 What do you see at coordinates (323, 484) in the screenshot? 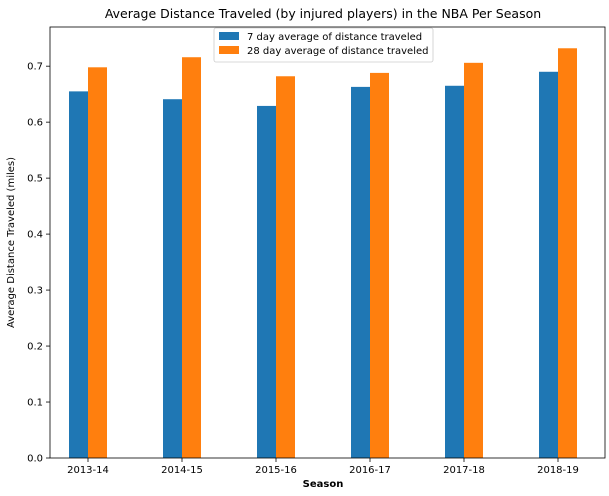
I see `x-axis-label: Season` at bounding box center [323, 484].